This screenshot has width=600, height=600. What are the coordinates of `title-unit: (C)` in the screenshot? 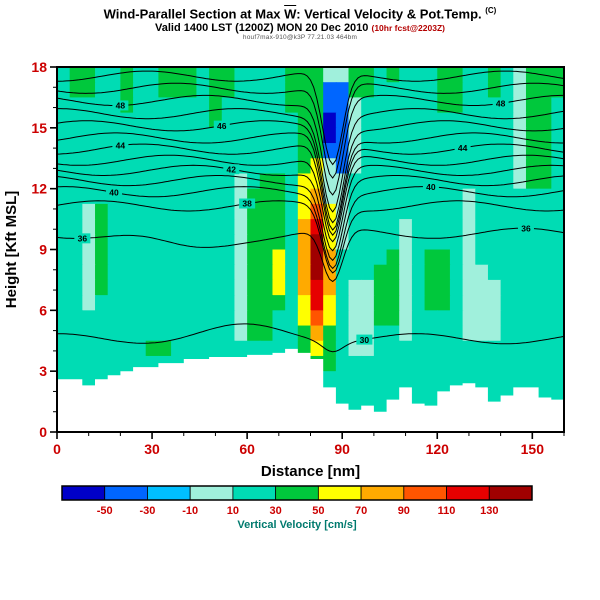 It's located at (491, 10).